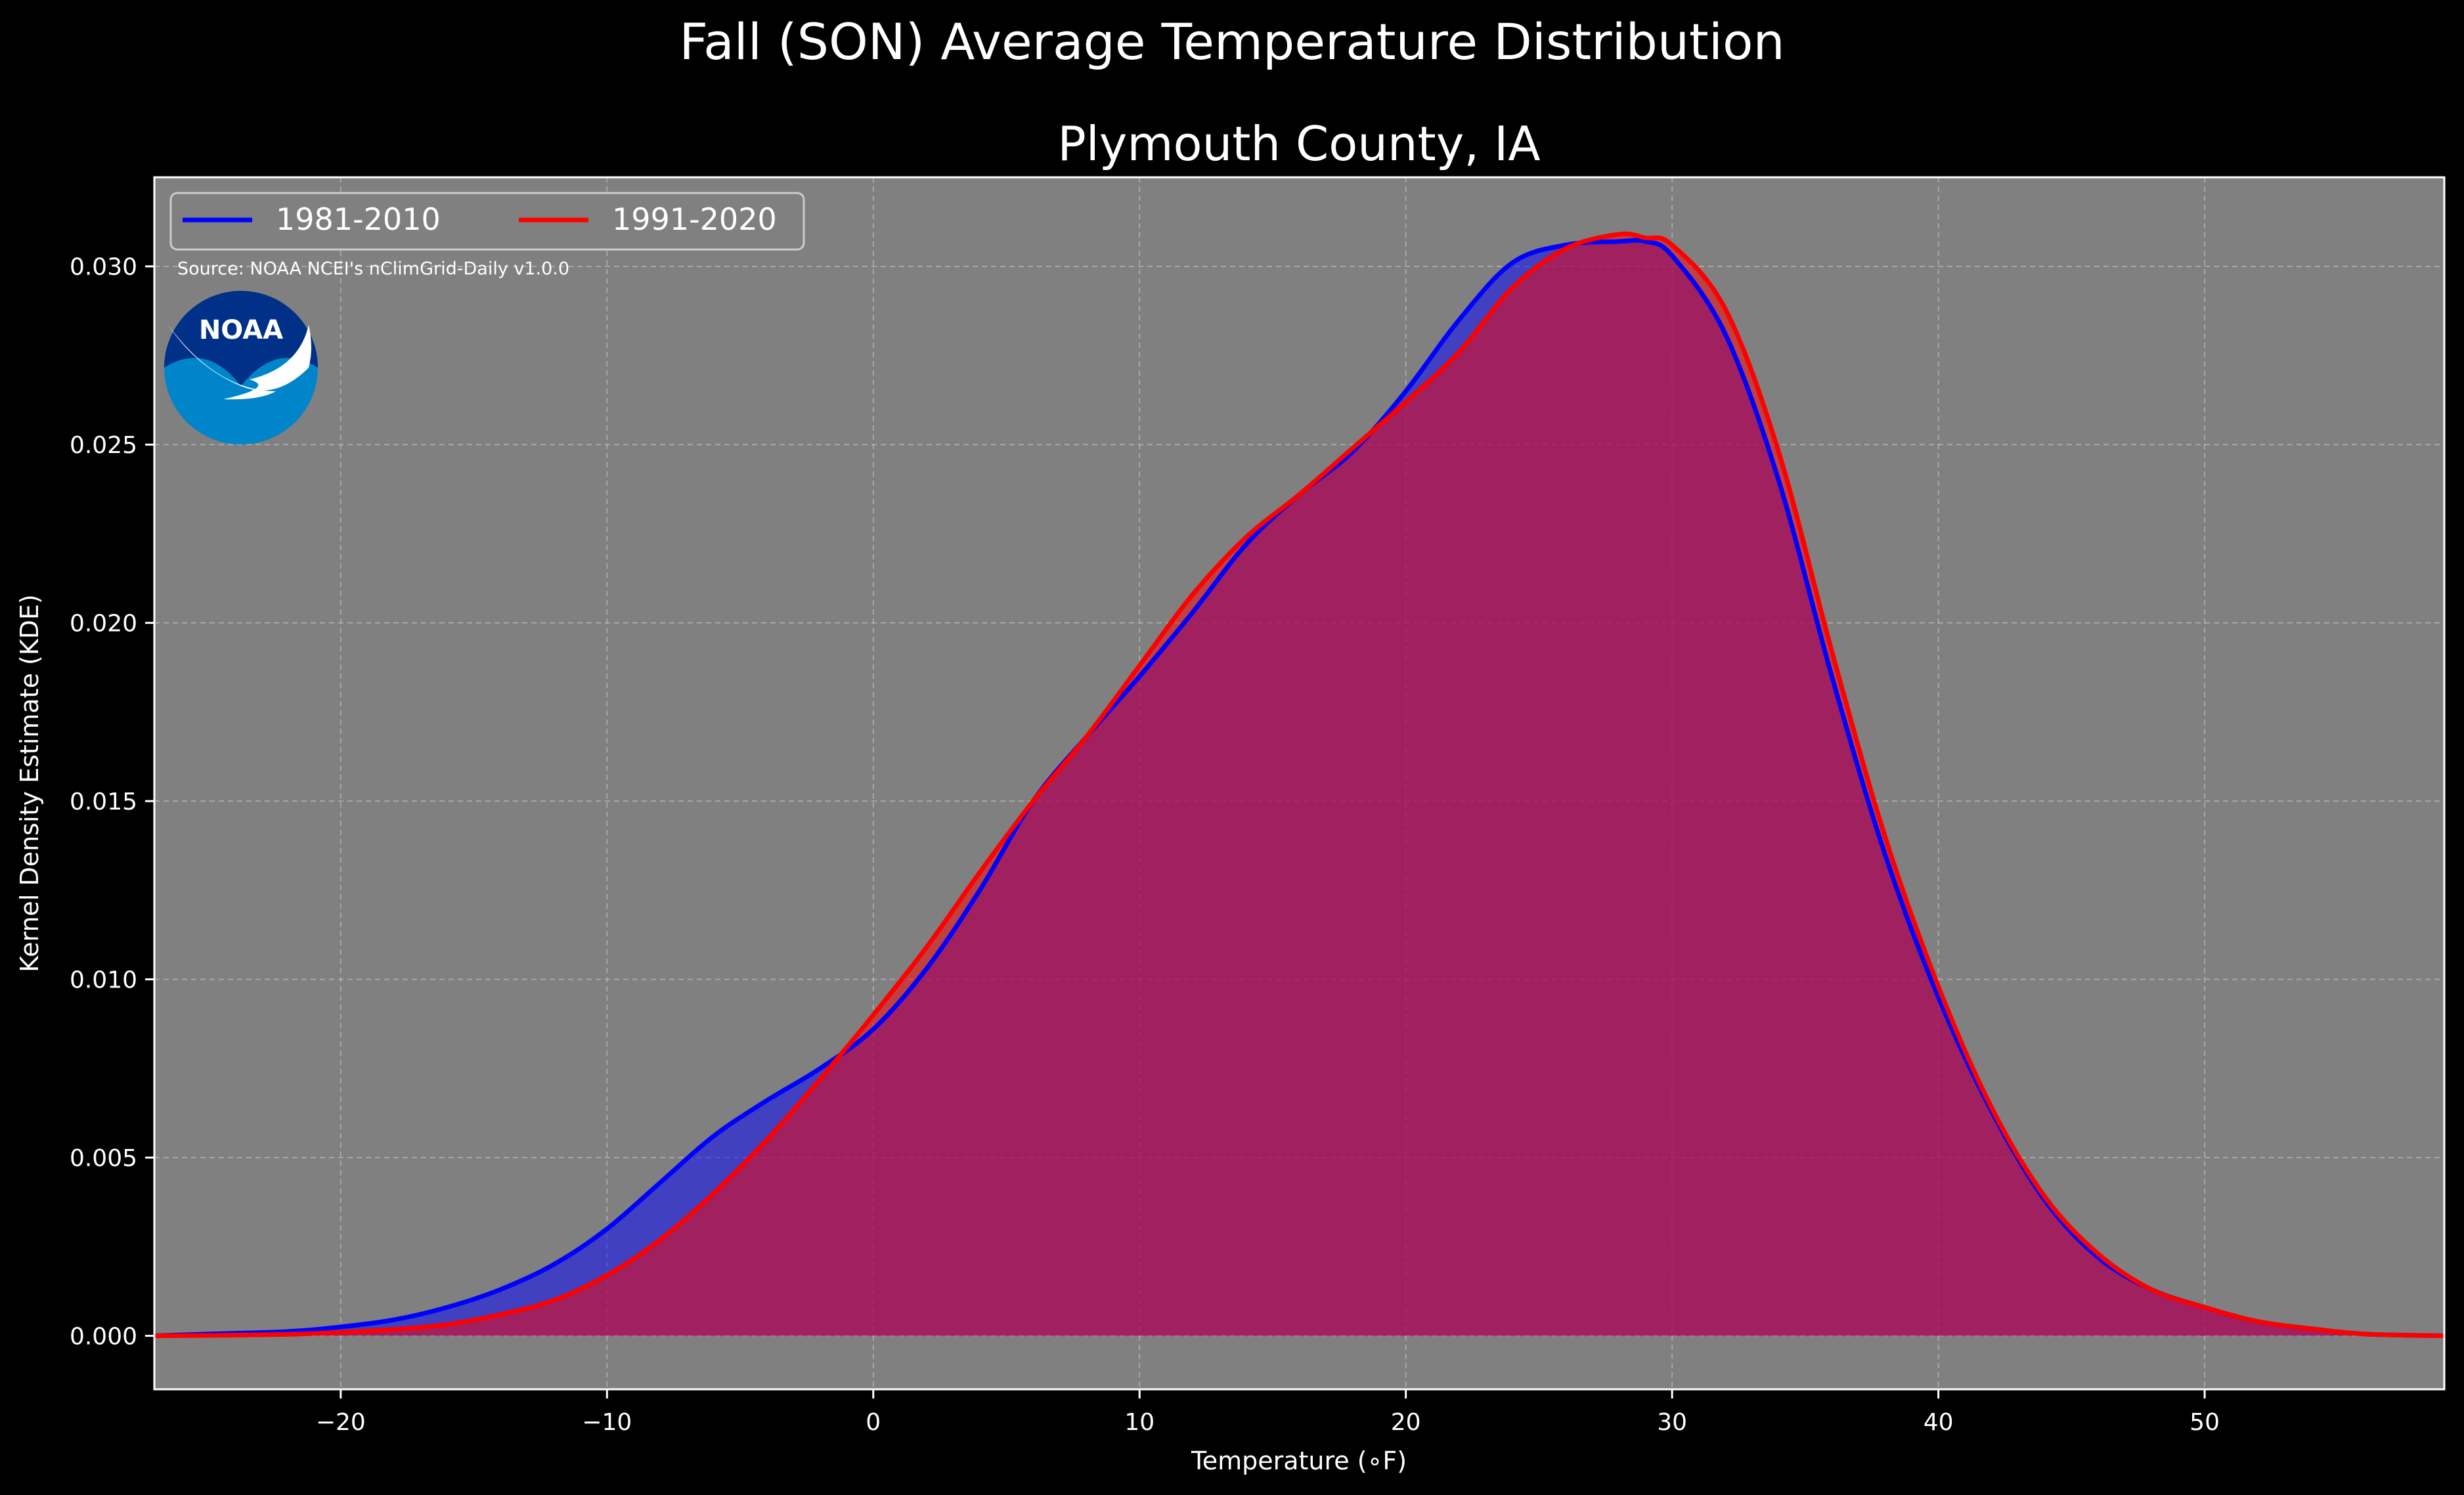  What do you see at coordinates (103, 445) in the screenshot?
I see `y-tick-label: 0.025` at bounding box center [103, 445].